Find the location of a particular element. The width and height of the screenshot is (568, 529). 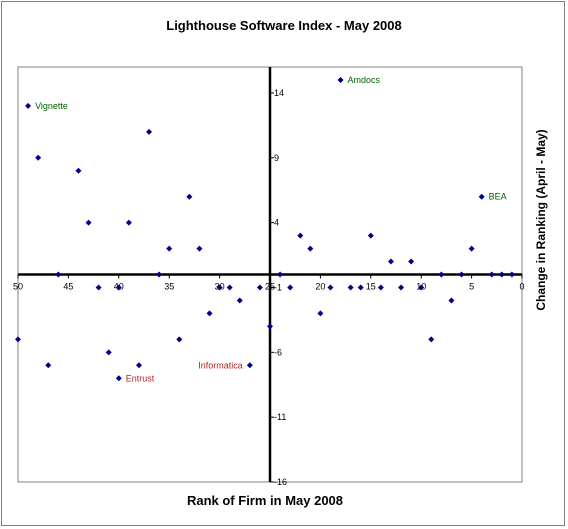

x-tick-label: 5 is located at coordinates (471, 287).